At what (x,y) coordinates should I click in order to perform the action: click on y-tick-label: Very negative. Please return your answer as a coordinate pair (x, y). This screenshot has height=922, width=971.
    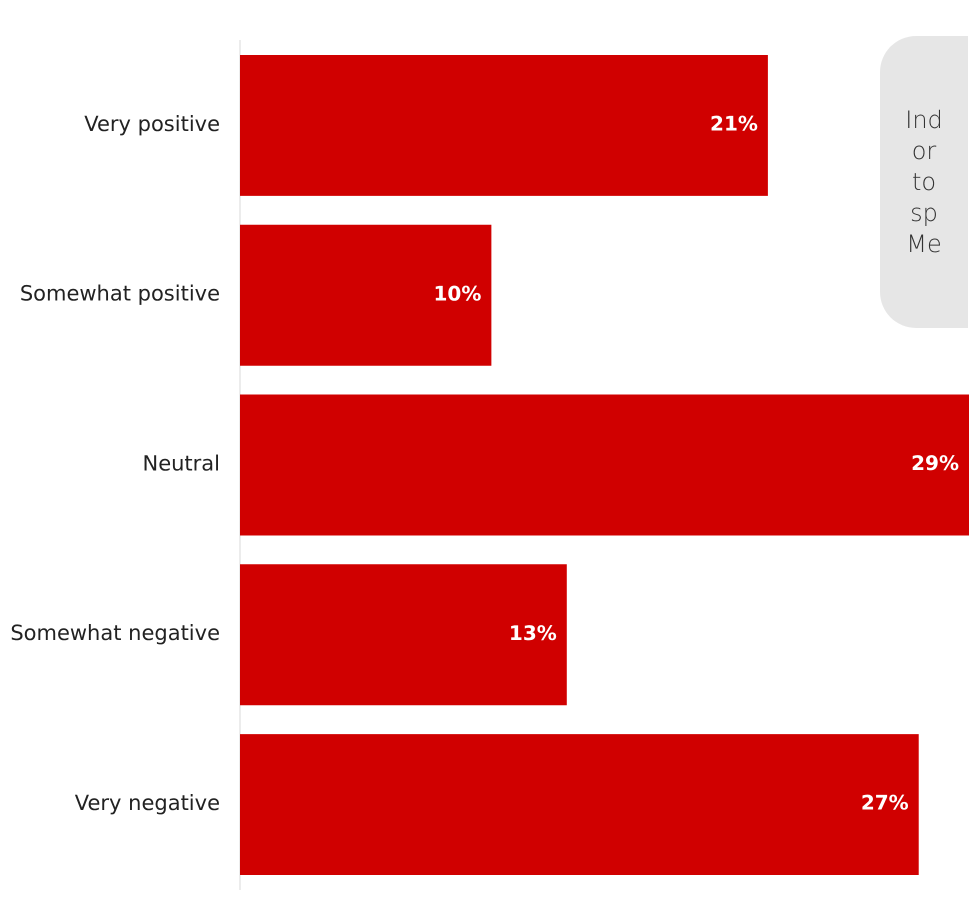
    Looking at the image, I should click on (147, 802).